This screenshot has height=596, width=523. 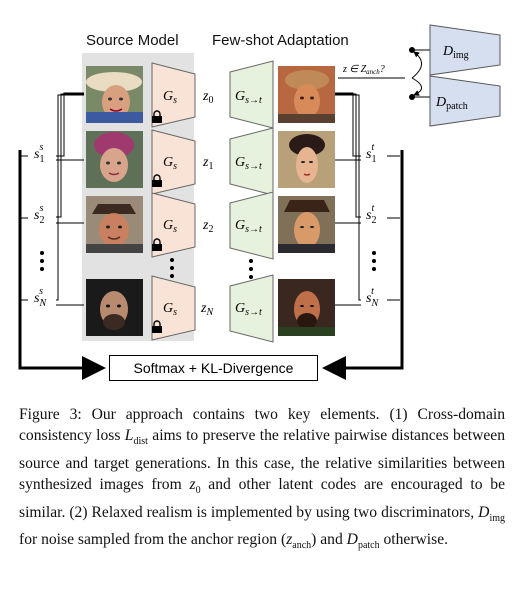 What do you see at coordinates (207, 97) in the screenshot?
I see `latent-z0: z0` at bounding box center [207, 97].